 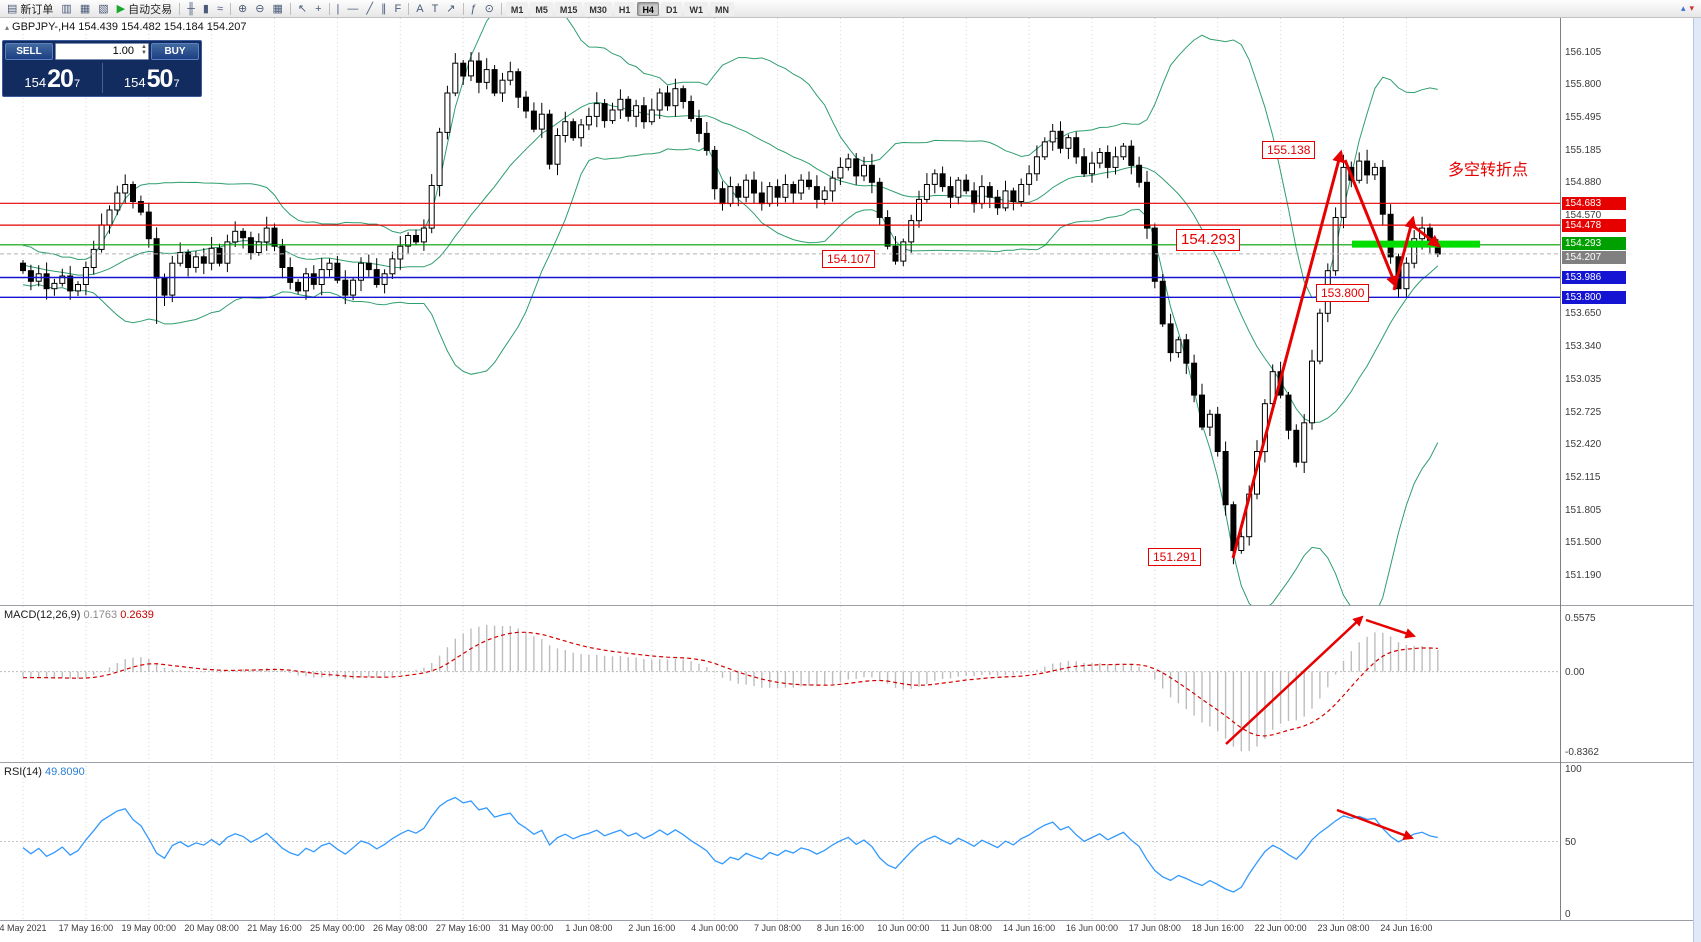 I want to click on timeframe-button-h4: H4, so click(x=648, y=8).